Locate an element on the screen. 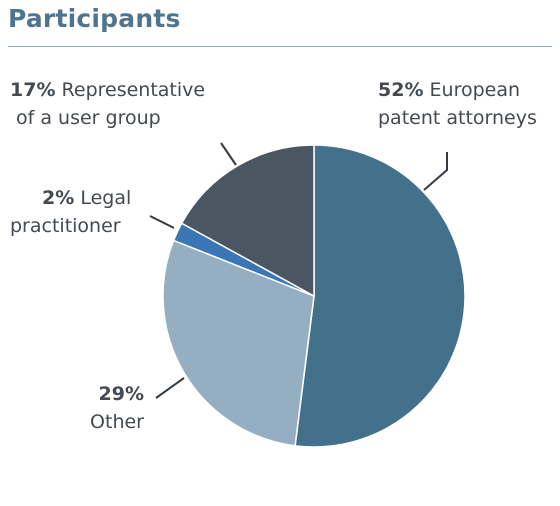  leader-line-european-patent-attorneys is located at coordinates (435, 171).